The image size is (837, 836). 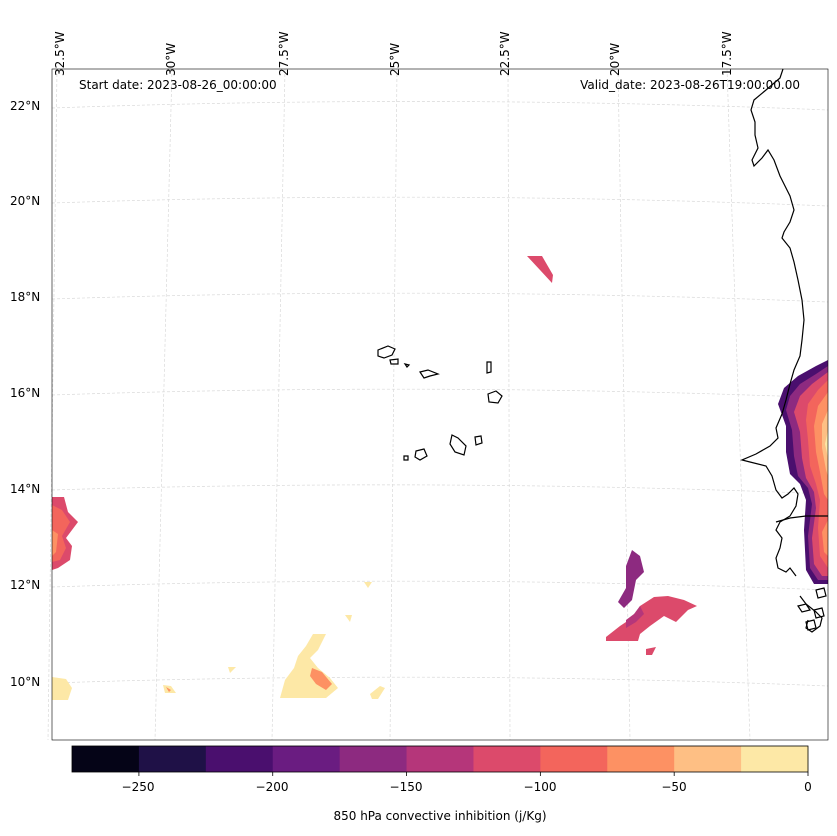 What do you see at coordinates (458, 445) in the screenshot?
I see `island-santiago` at bounding box center [458, 445].